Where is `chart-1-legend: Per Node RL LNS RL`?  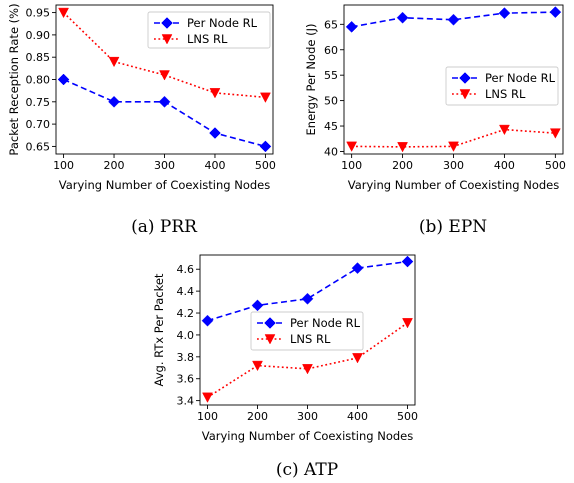 chart-1-legend: Per Node RL LNS RL is located at coordinates (209, 30).